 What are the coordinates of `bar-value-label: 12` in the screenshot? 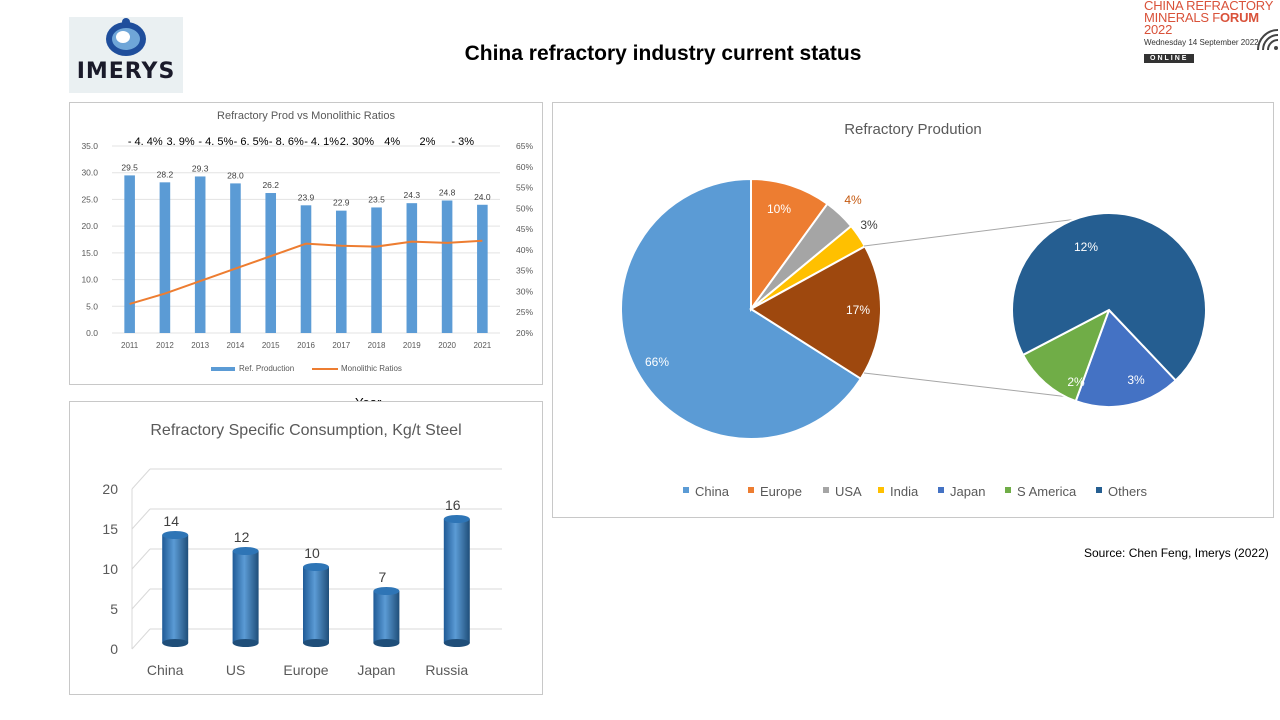 It's located at (242, 537).